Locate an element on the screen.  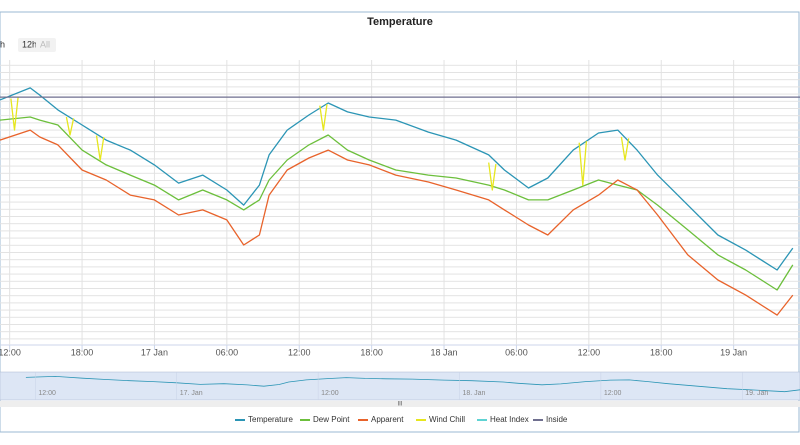
x-tick-label: 17 Jan is located at coordinates (154, 352).